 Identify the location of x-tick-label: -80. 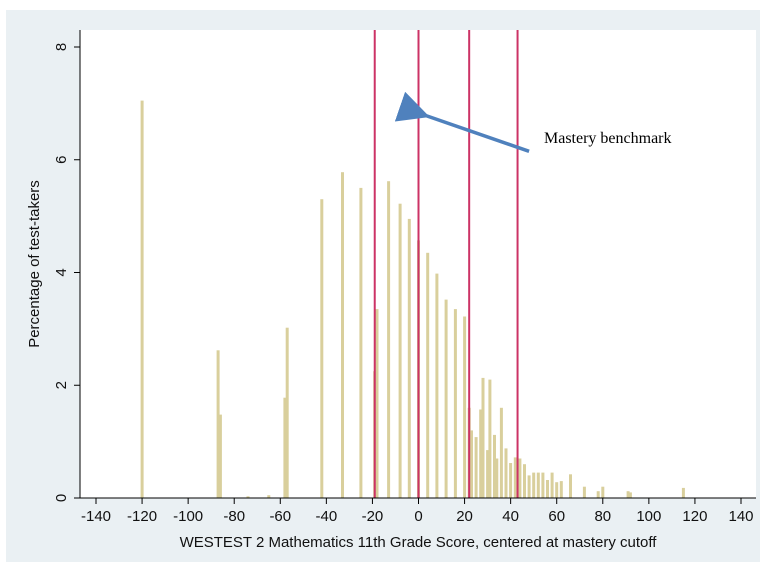
(234, 516).